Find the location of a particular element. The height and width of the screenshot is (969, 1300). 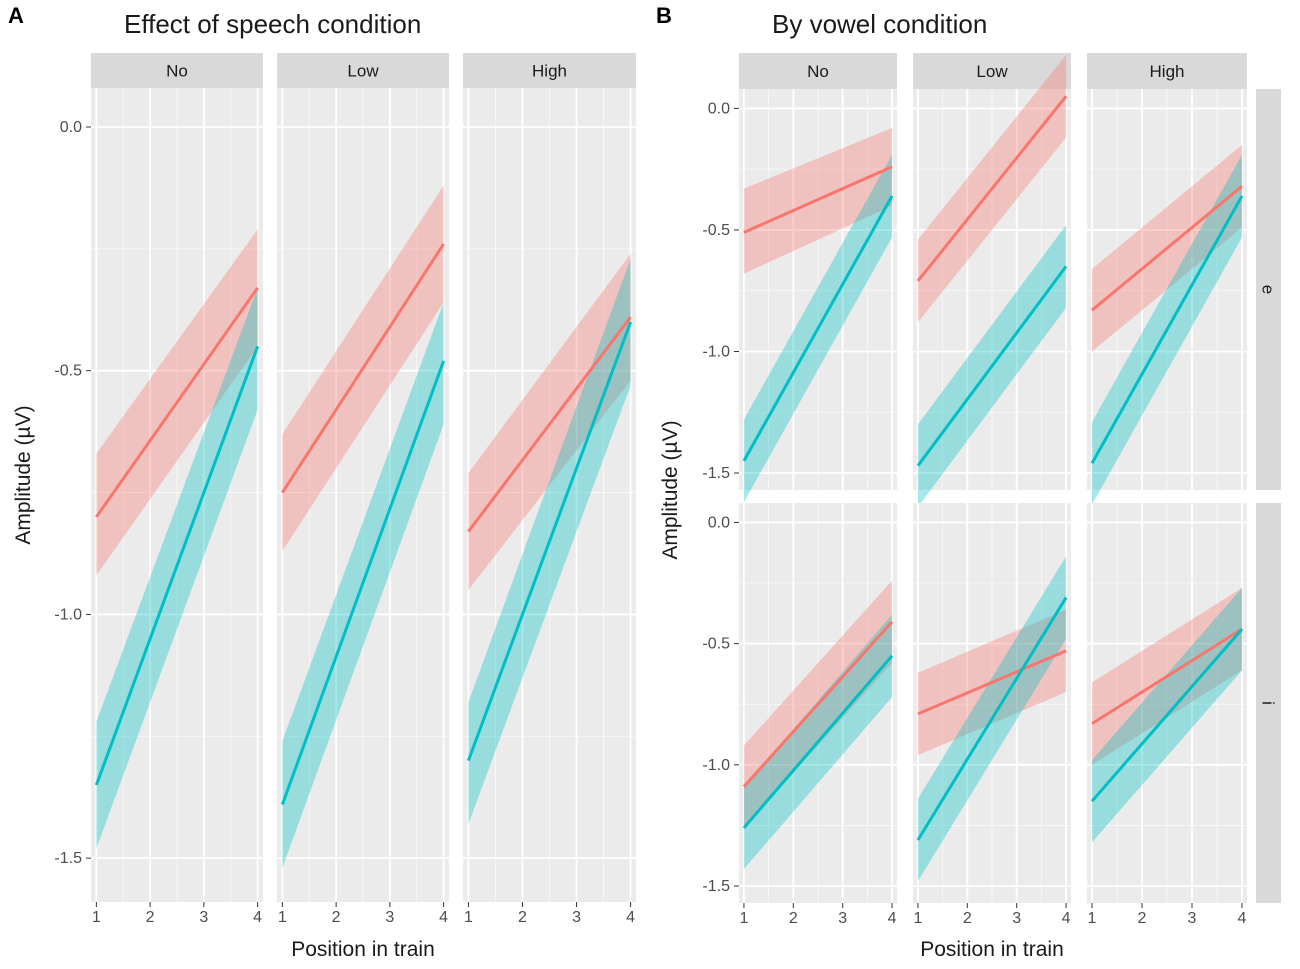

panel-b-row-strip-e: e is located at coordinates (1268, 289).